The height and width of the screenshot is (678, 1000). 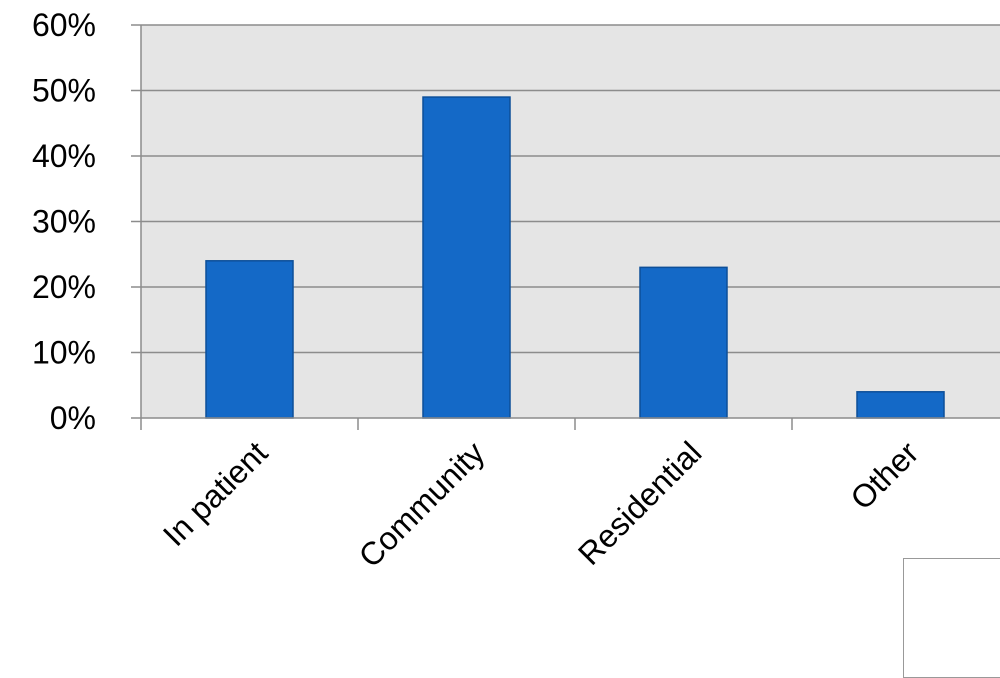 What do you see at coordinates (64, 287) in the screenshot?
I see `y-tick-label: 20%` at bounding box center [64, 287].